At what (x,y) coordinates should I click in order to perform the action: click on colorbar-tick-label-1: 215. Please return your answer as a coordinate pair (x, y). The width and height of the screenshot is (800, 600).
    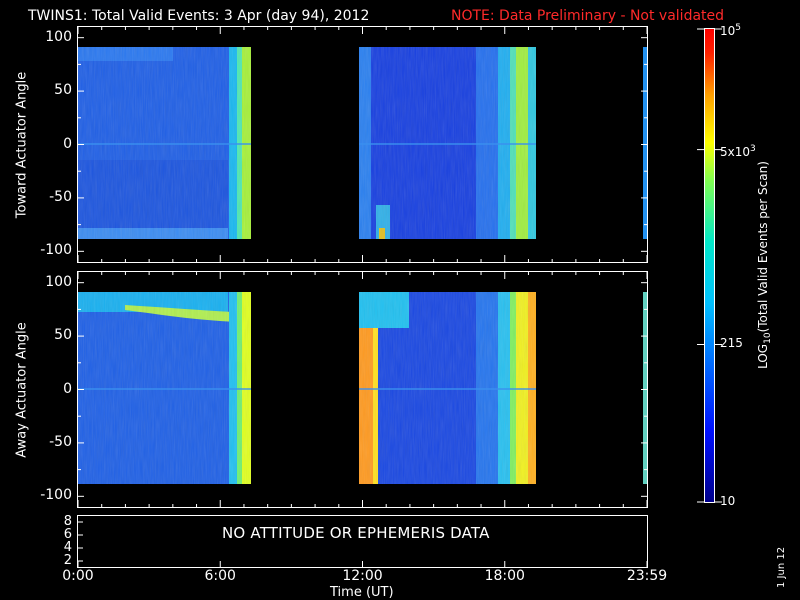
    Looking at the image, I should click on (731, 343).